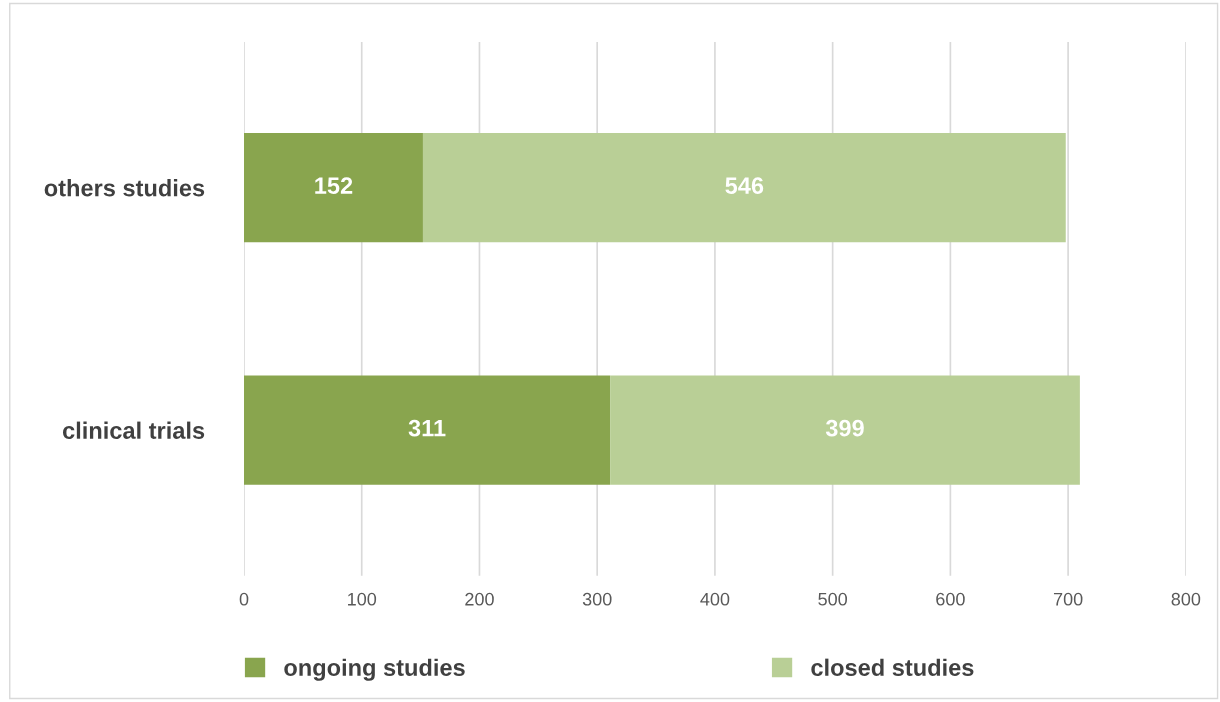  What do you see at coordinates (597, 599) in the screenshot?
I see `x-tick-label: 300` at bounding box center [597, 599].